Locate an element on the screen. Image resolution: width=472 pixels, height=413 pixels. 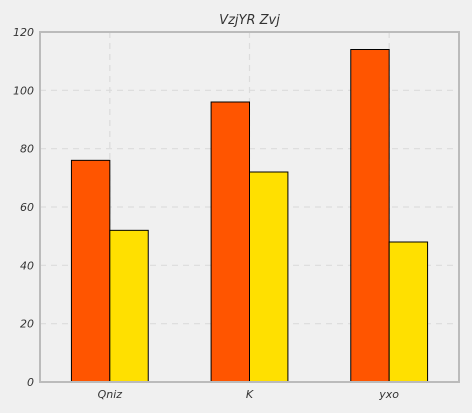
x-tick-label: yxo is located at coordinates (388, 394).